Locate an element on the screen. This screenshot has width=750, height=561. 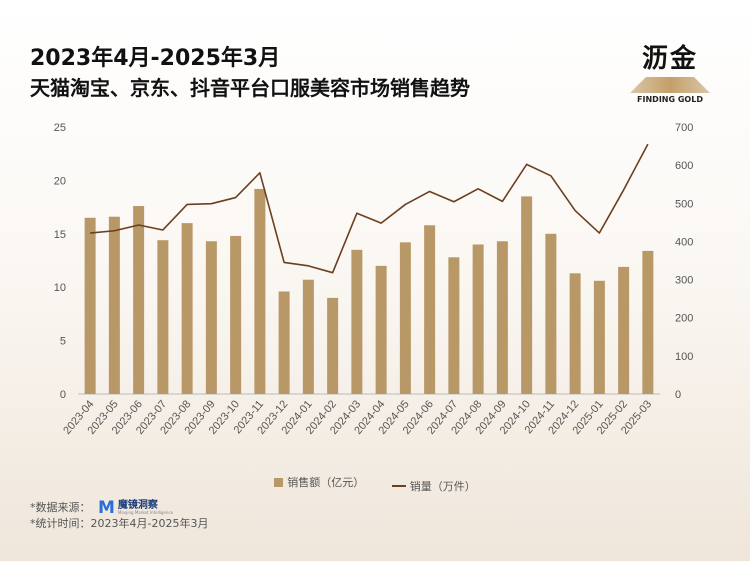
moojing-logo: M 魔镜洞察 Moojing Market Intelligence is located at coordinates (136, 508).